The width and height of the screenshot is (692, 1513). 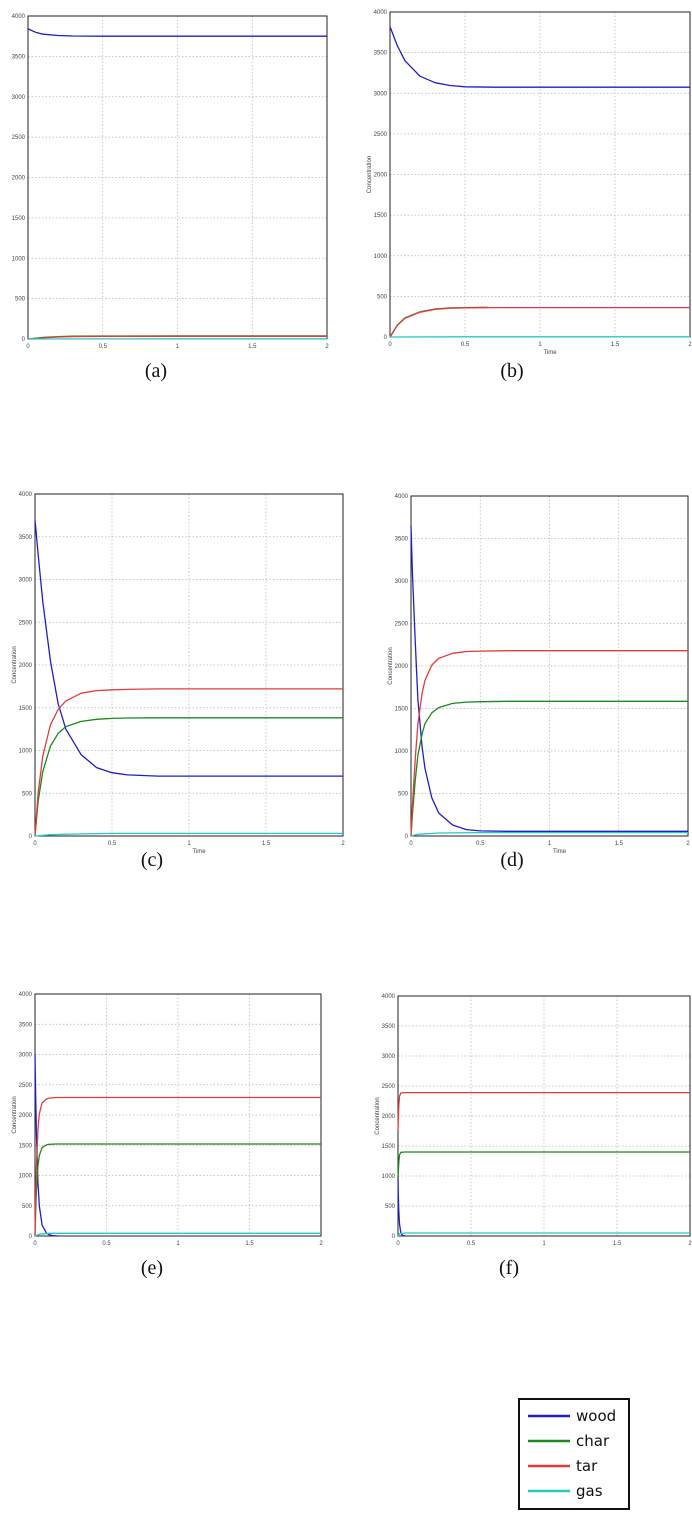 I want to click on panel-label: (c), so click(x=152, y=860).